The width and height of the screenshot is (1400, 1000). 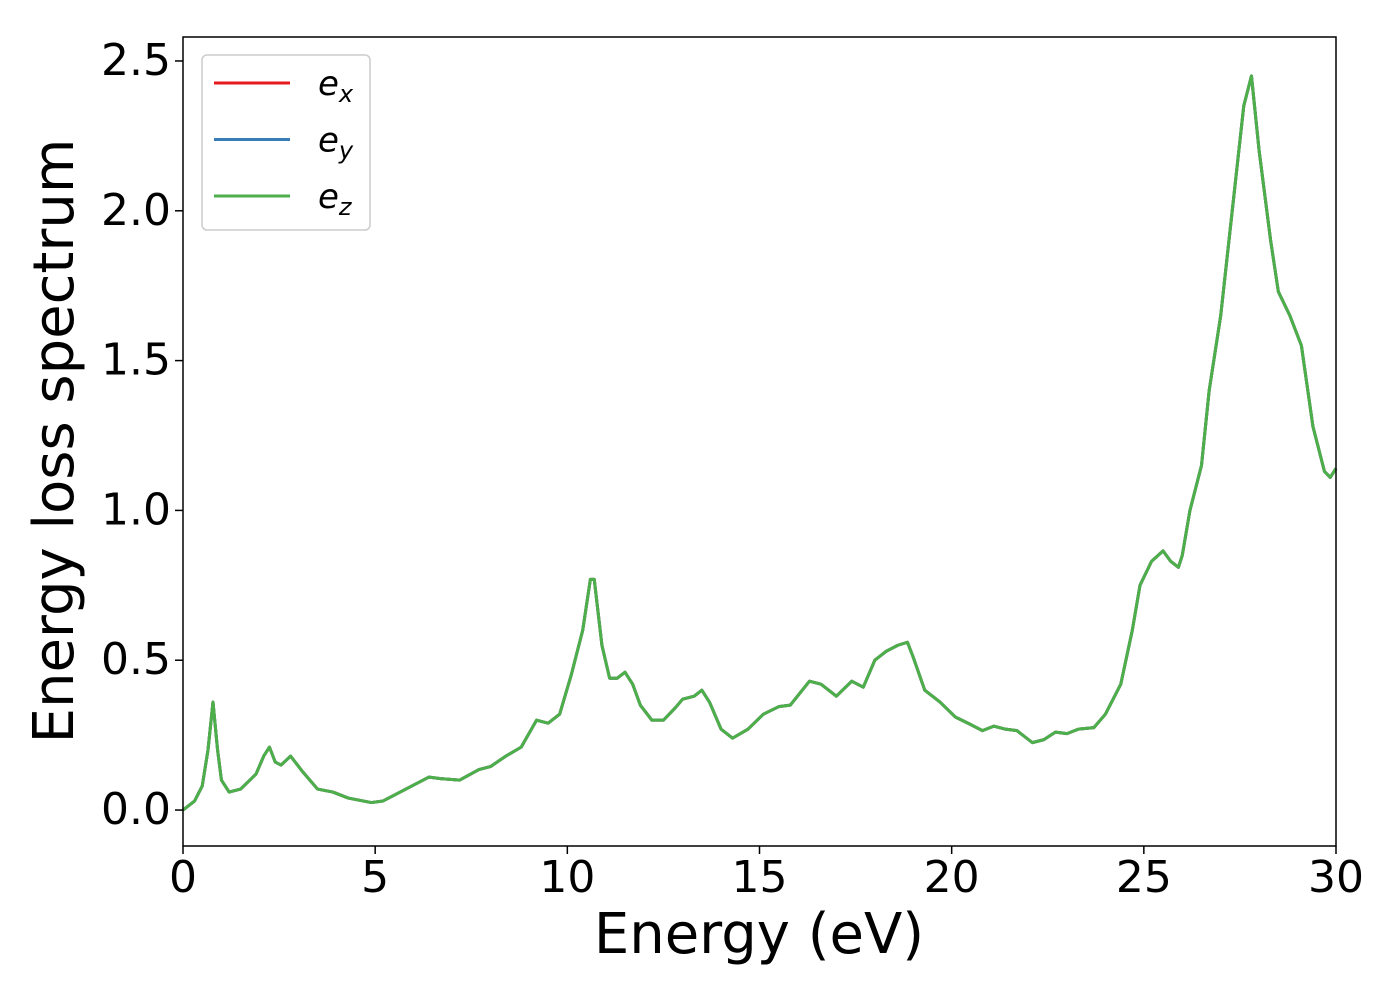 What do you see at coordinates (335, 199) in the screenshot?
I see `legend-label: ez` at bounding box center [335, 199].